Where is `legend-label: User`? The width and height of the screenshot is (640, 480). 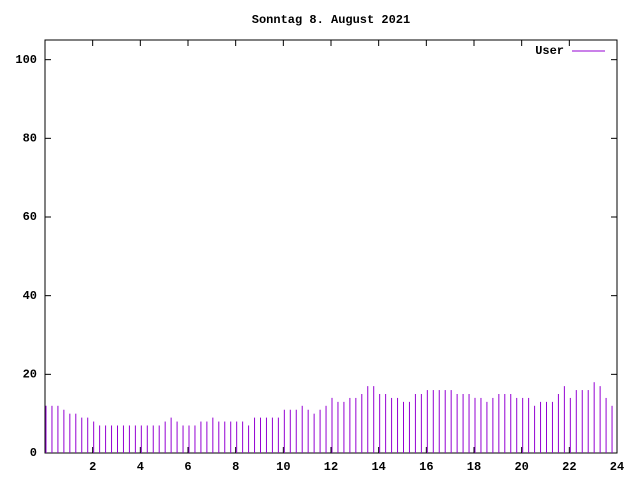 legend-label: User is located at coordinates (549, 51).